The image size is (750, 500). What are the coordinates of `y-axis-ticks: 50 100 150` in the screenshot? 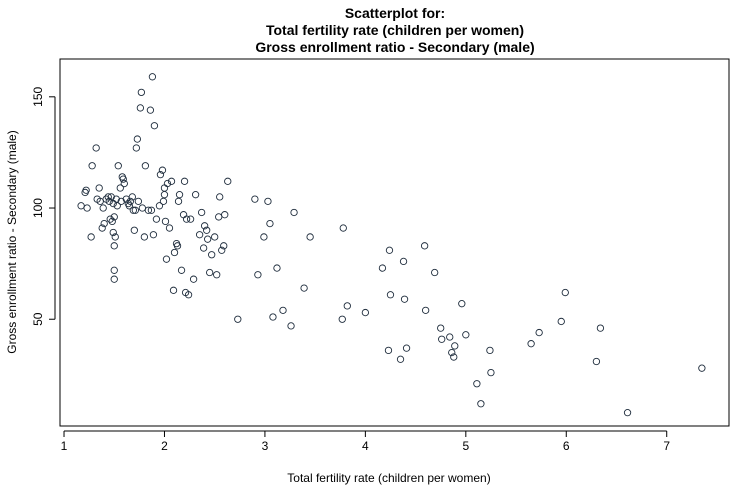 It's located at (43, 206).